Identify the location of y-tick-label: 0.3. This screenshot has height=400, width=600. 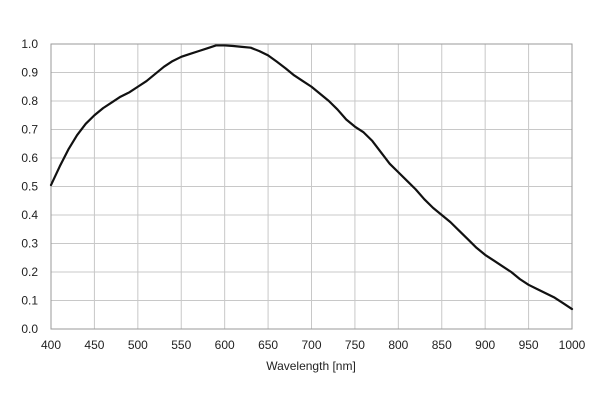
(29, 244).